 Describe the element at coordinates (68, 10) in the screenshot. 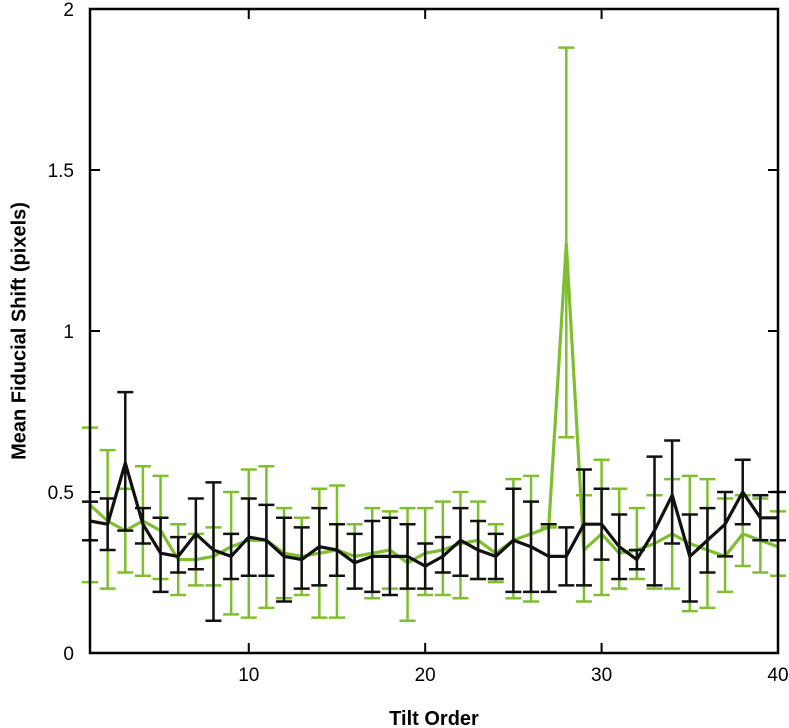

I see `y-tick-label: 2` at that location.